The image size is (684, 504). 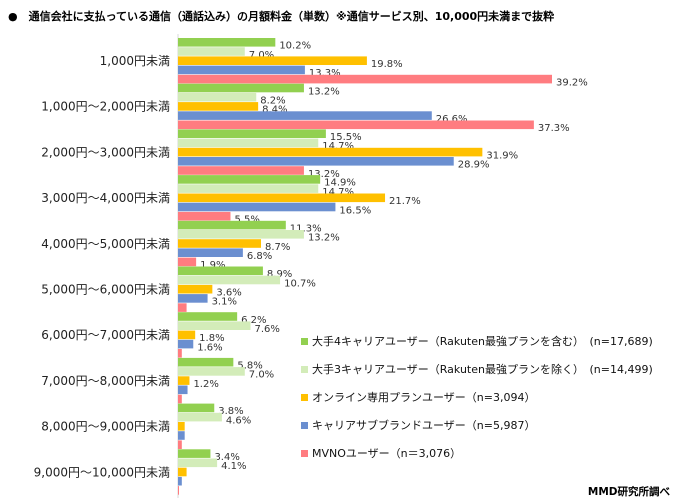 What do you see at coordinates (105, 427) in the screenshot?
I see `category-label: 8,000円～9,000円未満` at bounding box center [105, 427].